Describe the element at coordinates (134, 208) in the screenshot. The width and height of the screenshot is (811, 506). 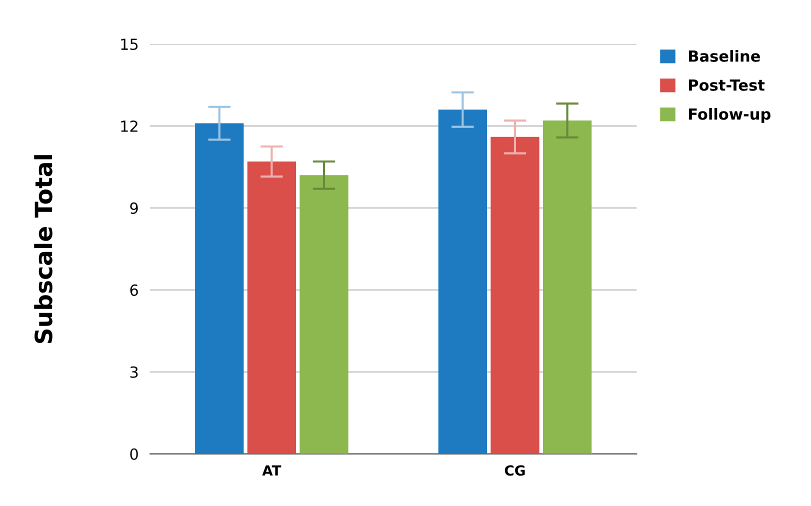
I see `y-tick-label: 9` at that location.